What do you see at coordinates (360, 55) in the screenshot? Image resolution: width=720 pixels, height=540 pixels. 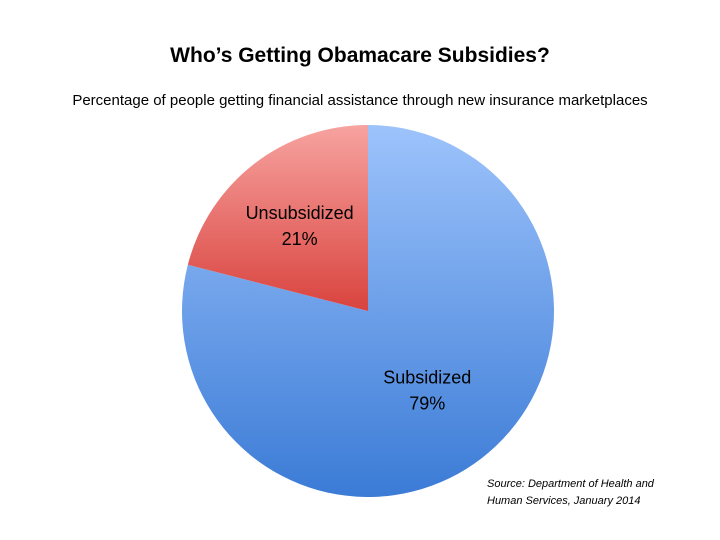 I see `chart-title: Who’s Getting Obamacare Subsidies?` at bounding box center [360, 55].